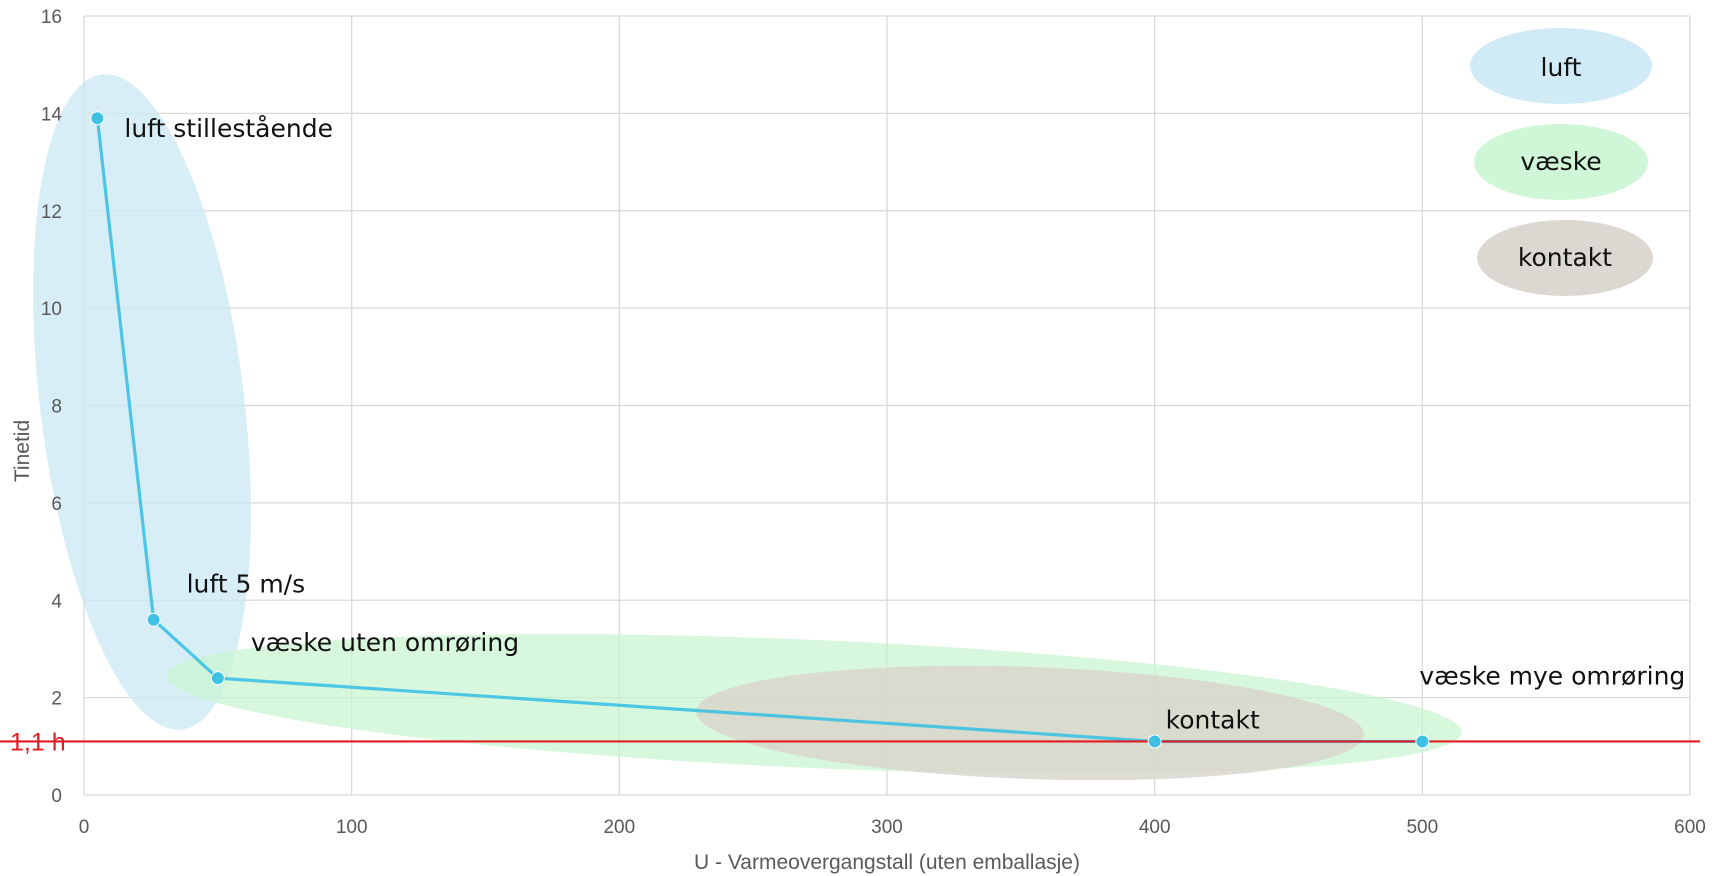  What do you see at coordinates (352, 827) in the screenshot?
I see `x-tick-label: 100` at bounding box center [352, 827].